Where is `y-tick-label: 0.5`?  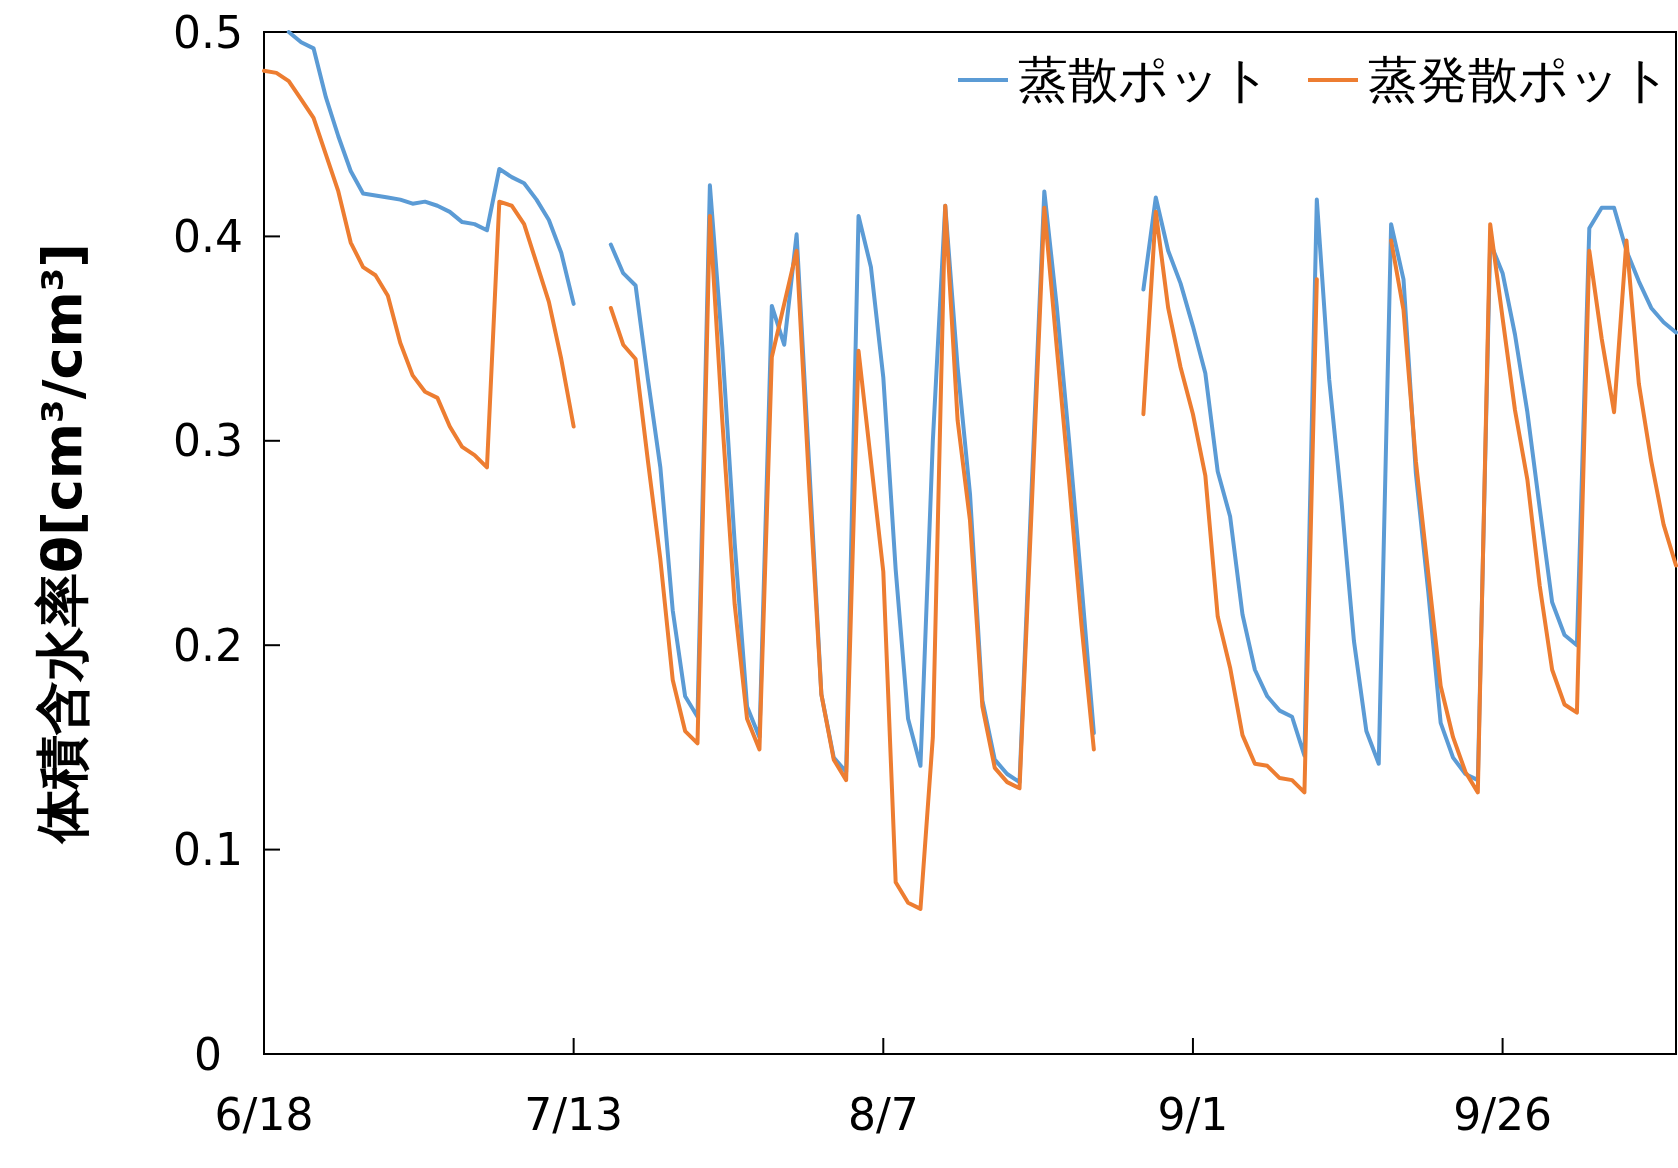
y-tick-label: 0.5 is located at coordinates (208, 32).